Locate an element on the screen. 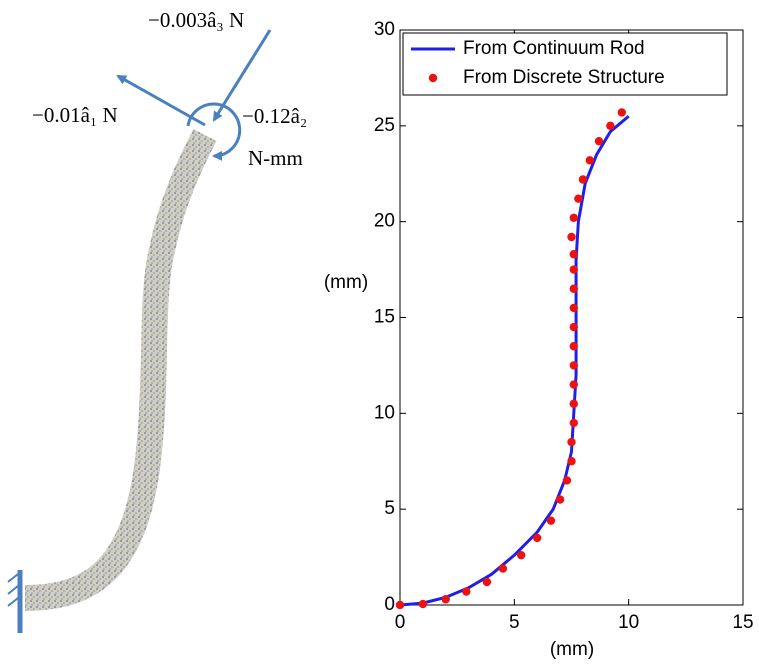  y-tick-label: 0 is located at coordinates (389, 604).